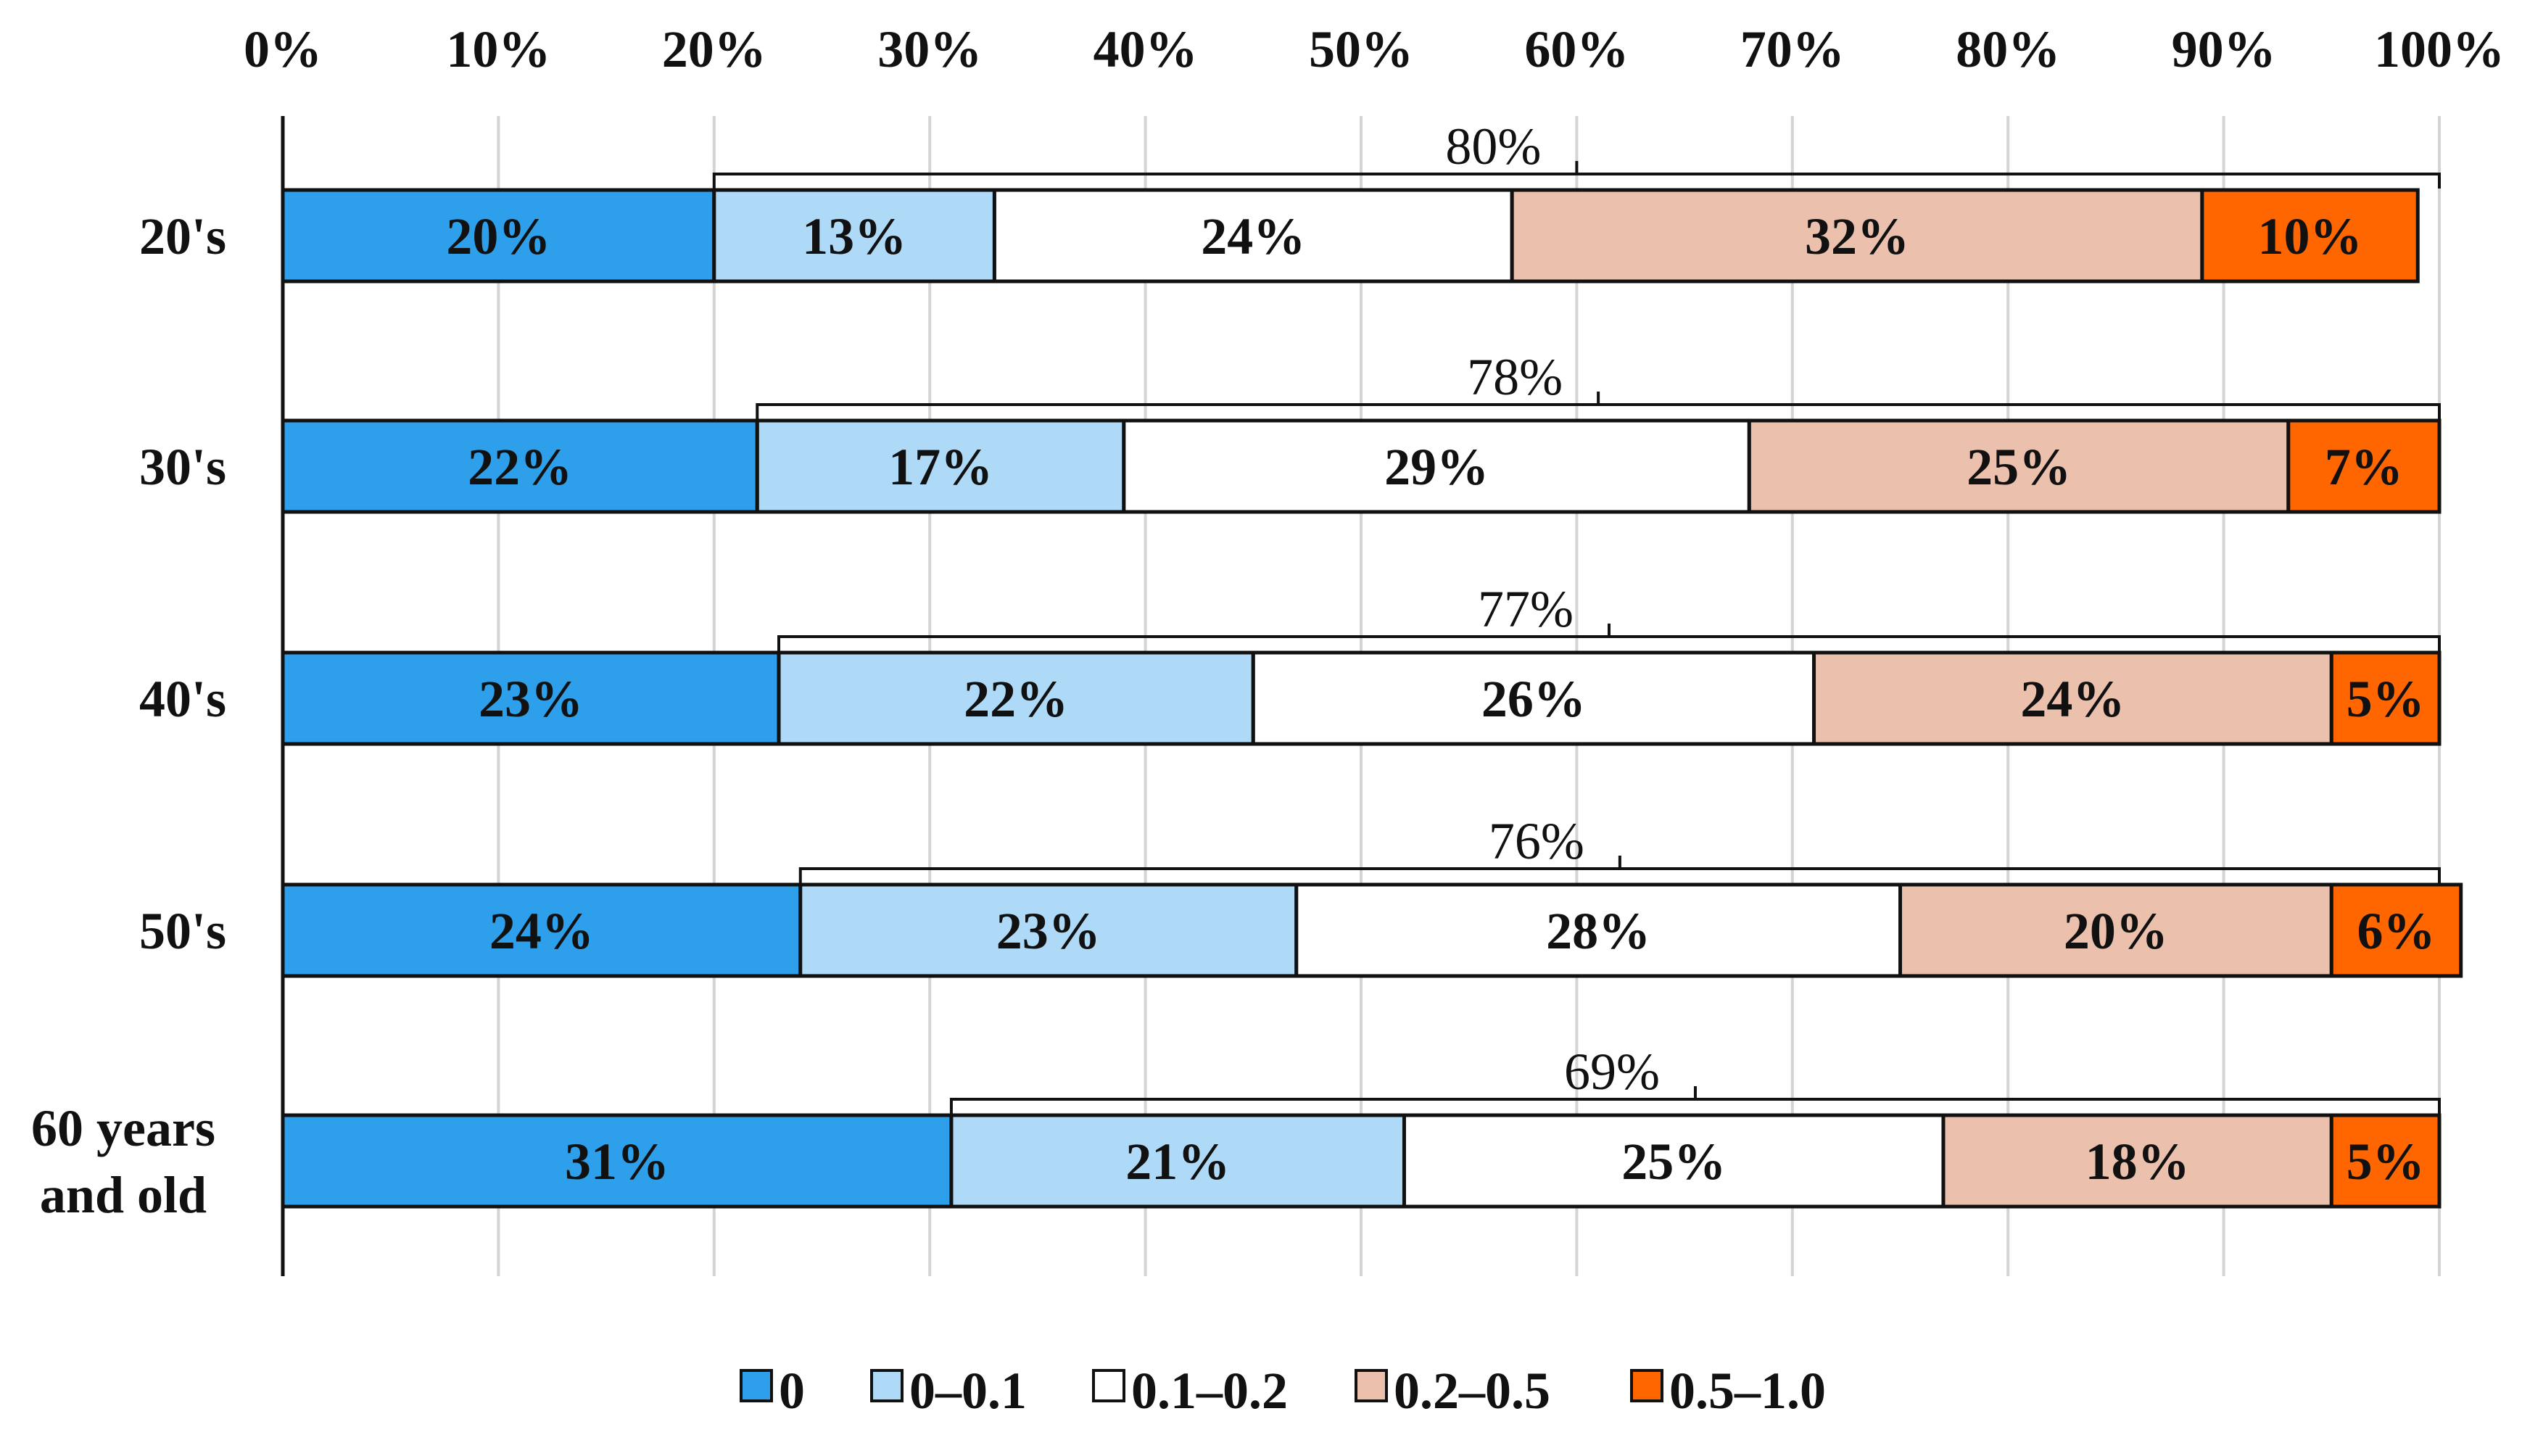  Describe the element at coordinates (714, 49) in the screenshot. I see `x-tick-label-2: 20%` at that location.